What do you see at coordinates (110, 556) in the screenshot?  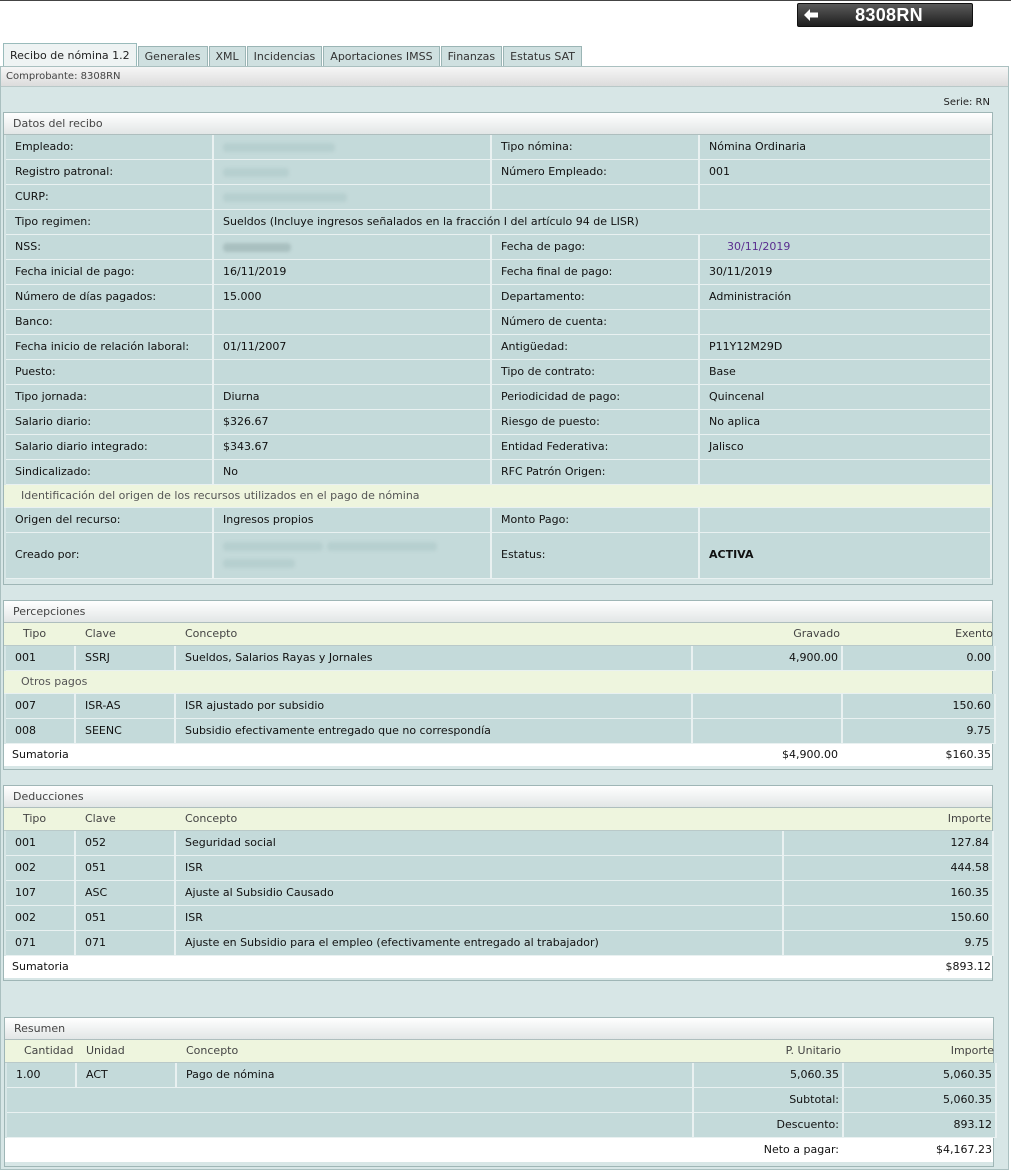 I see `field-label: Creado por:` at bounding box center [110, 556].